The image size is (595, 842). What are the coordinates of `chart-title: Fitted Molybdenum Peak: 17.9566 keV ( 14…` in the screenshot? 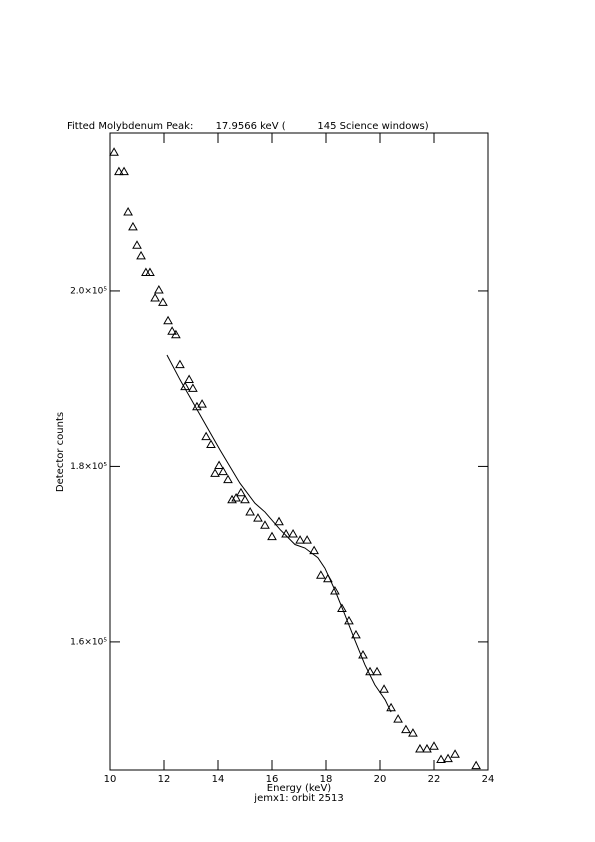 It's located at (248, 126).